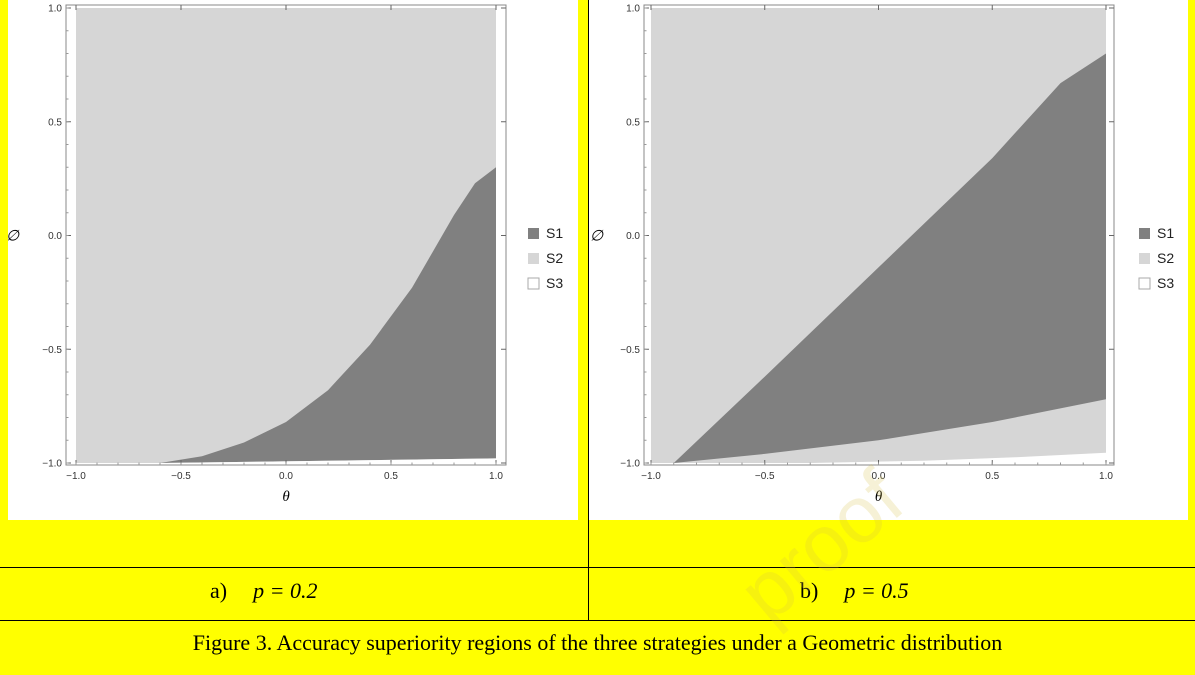 The height and width of the screenshot is (675, 1195). What do you see at coordinates (1191, 337) in the screenshot?
I see `highlight-band-right-edge` at bounding box center [1191, 337].